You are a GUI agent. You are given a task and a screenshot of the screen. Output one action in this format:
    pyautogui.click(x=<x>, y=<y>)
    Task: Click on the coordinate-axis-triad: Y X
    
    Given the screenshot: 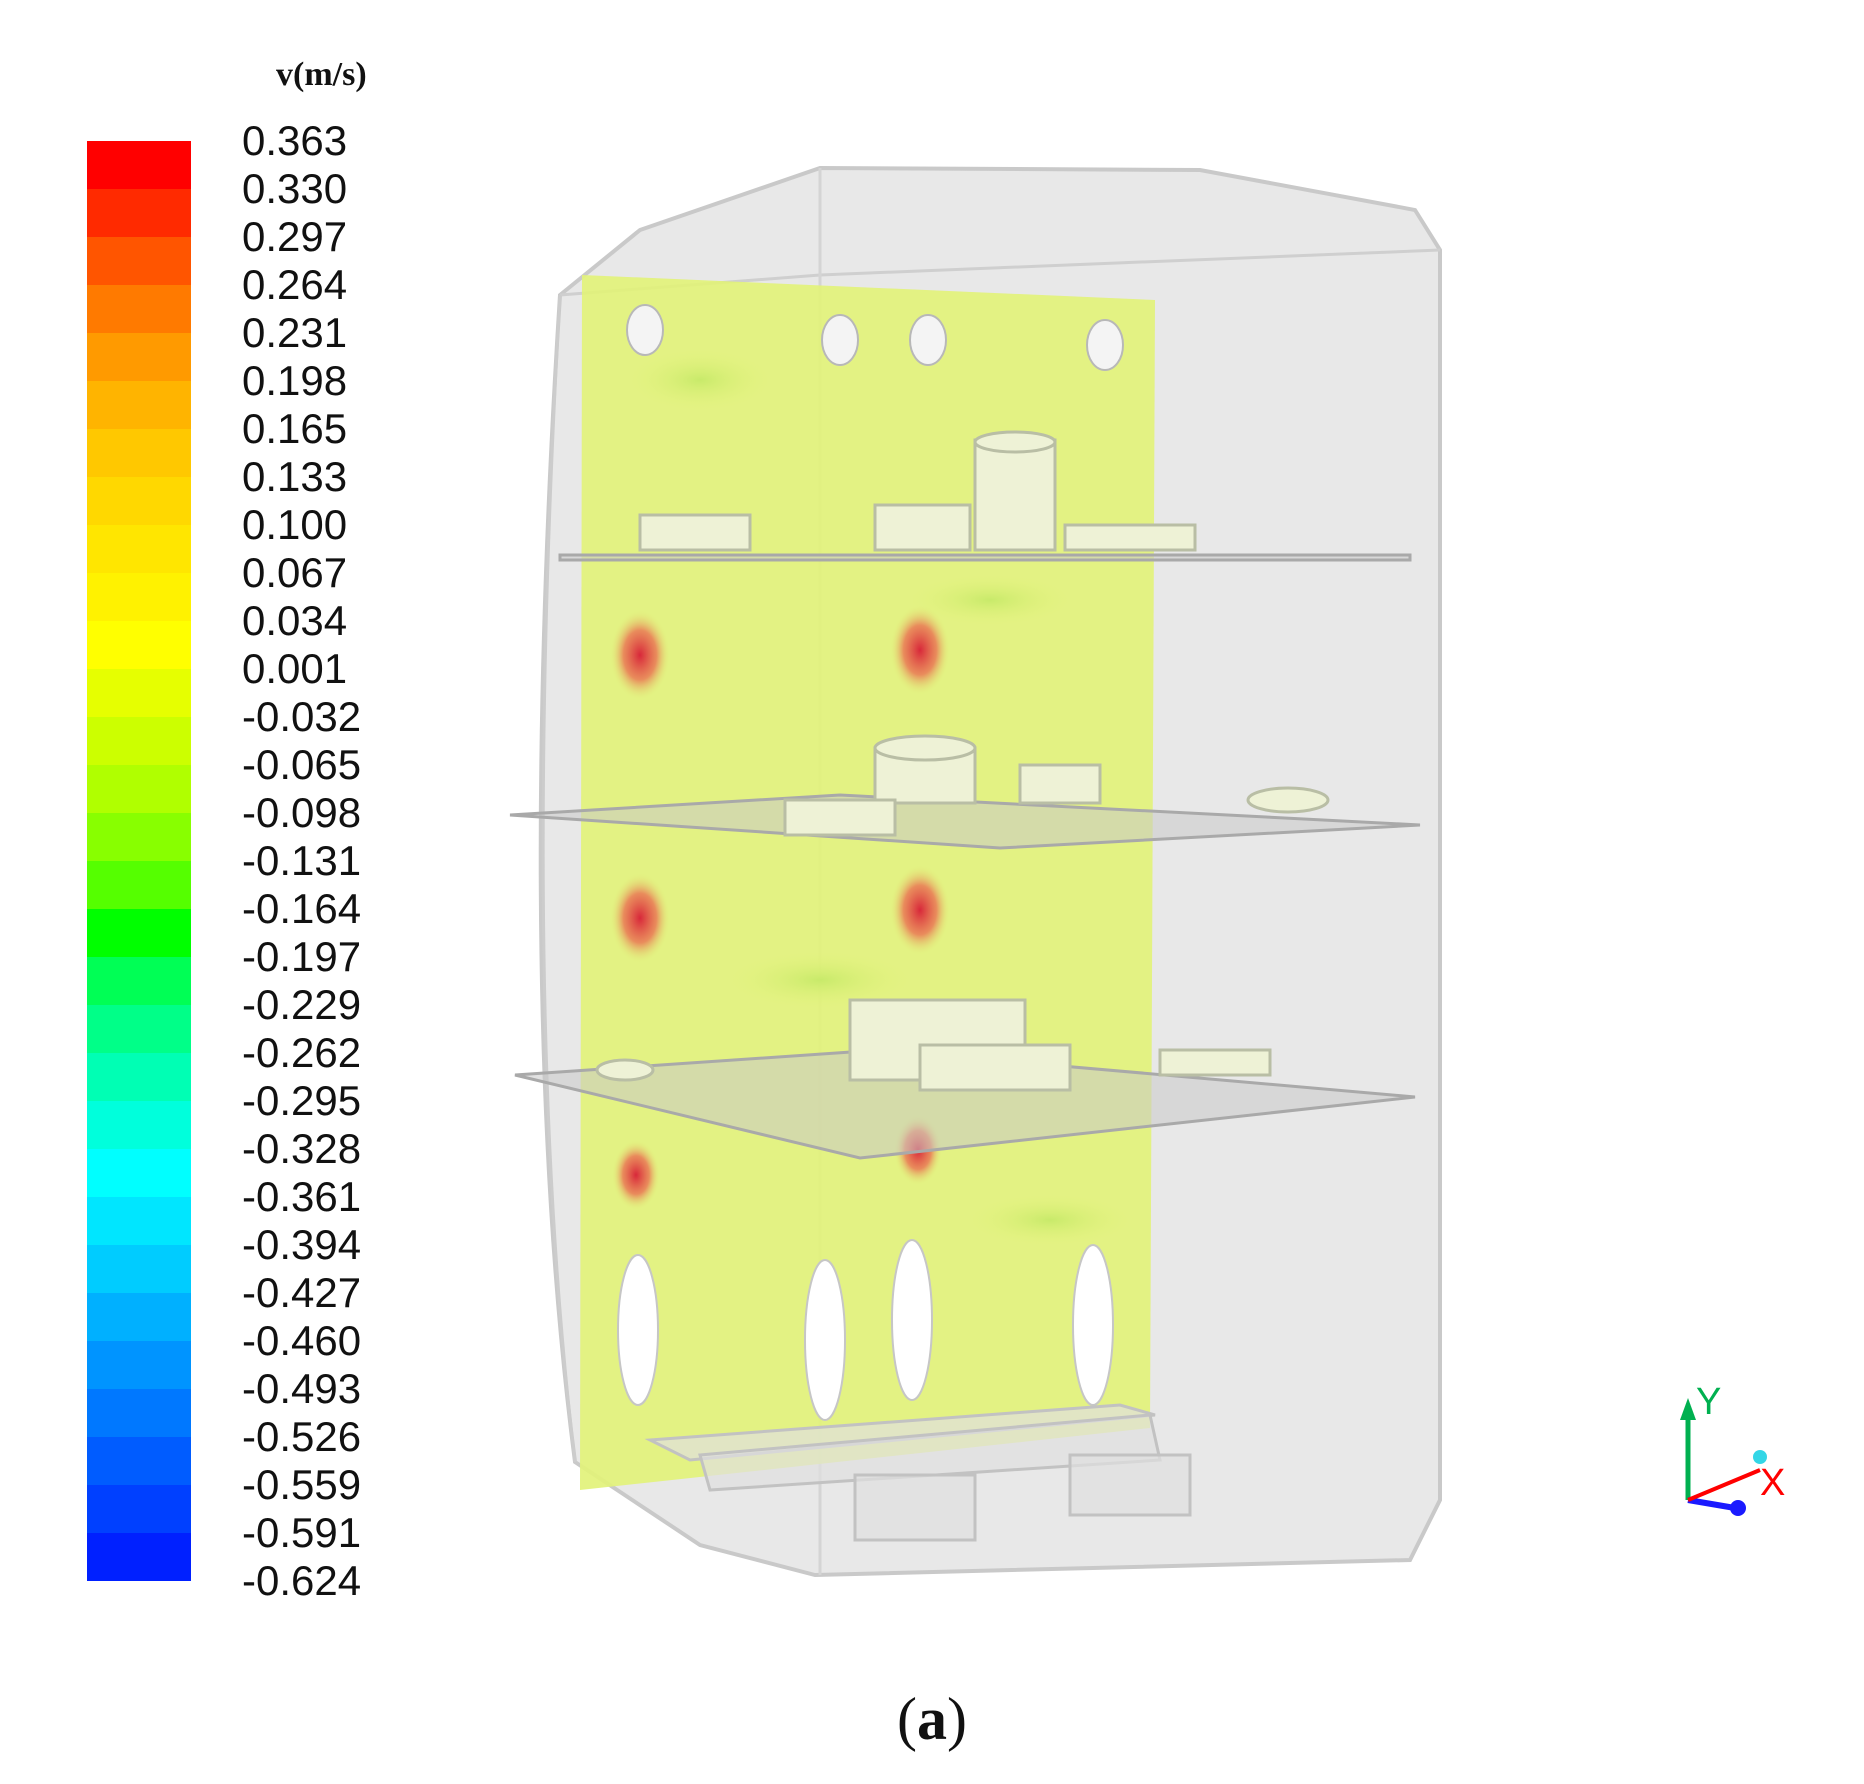 What is the action you would take?
    pyautogui.click(x=1732, y=1448)
    